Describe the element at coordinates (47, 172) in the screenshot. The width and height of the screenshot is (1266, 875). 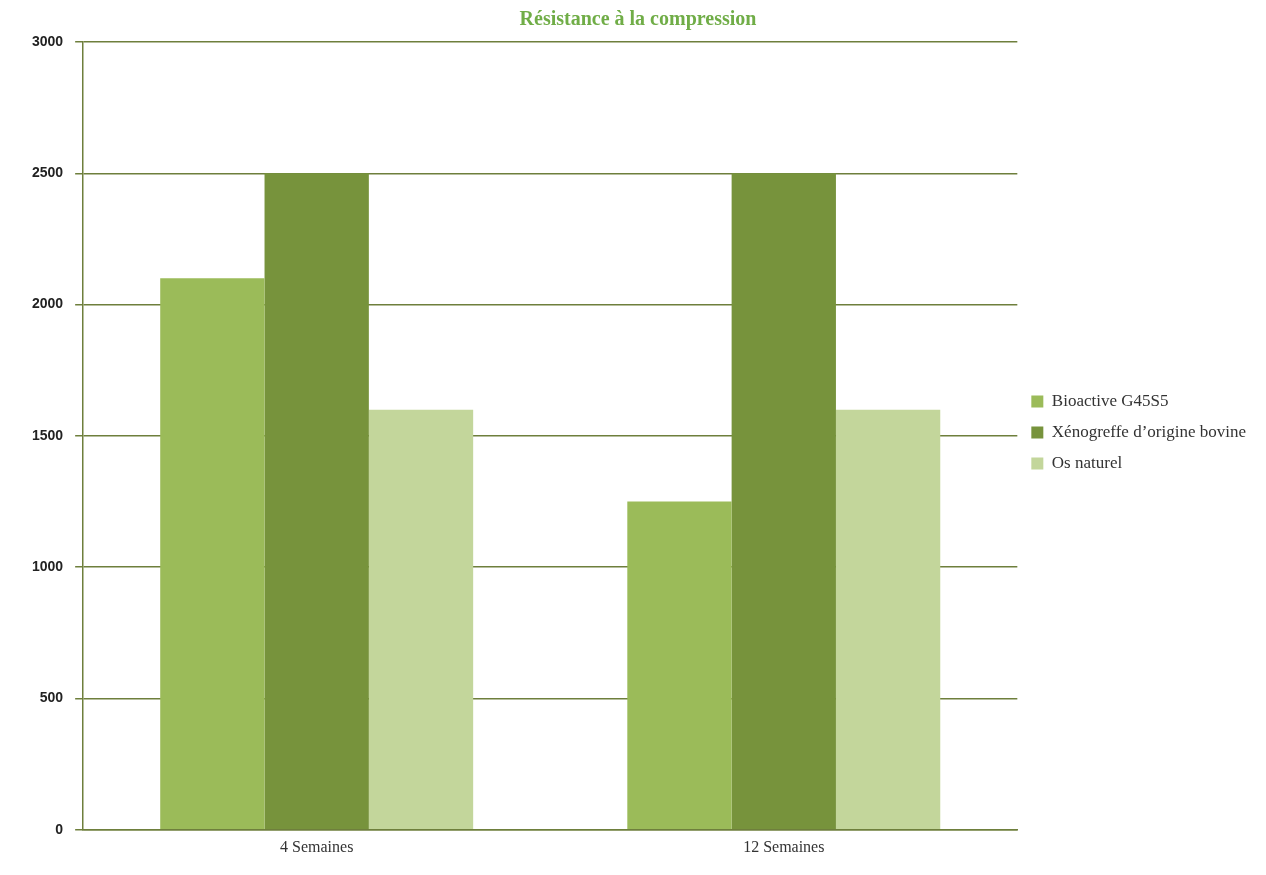
I see `y-tick-label: 2500` at that location.